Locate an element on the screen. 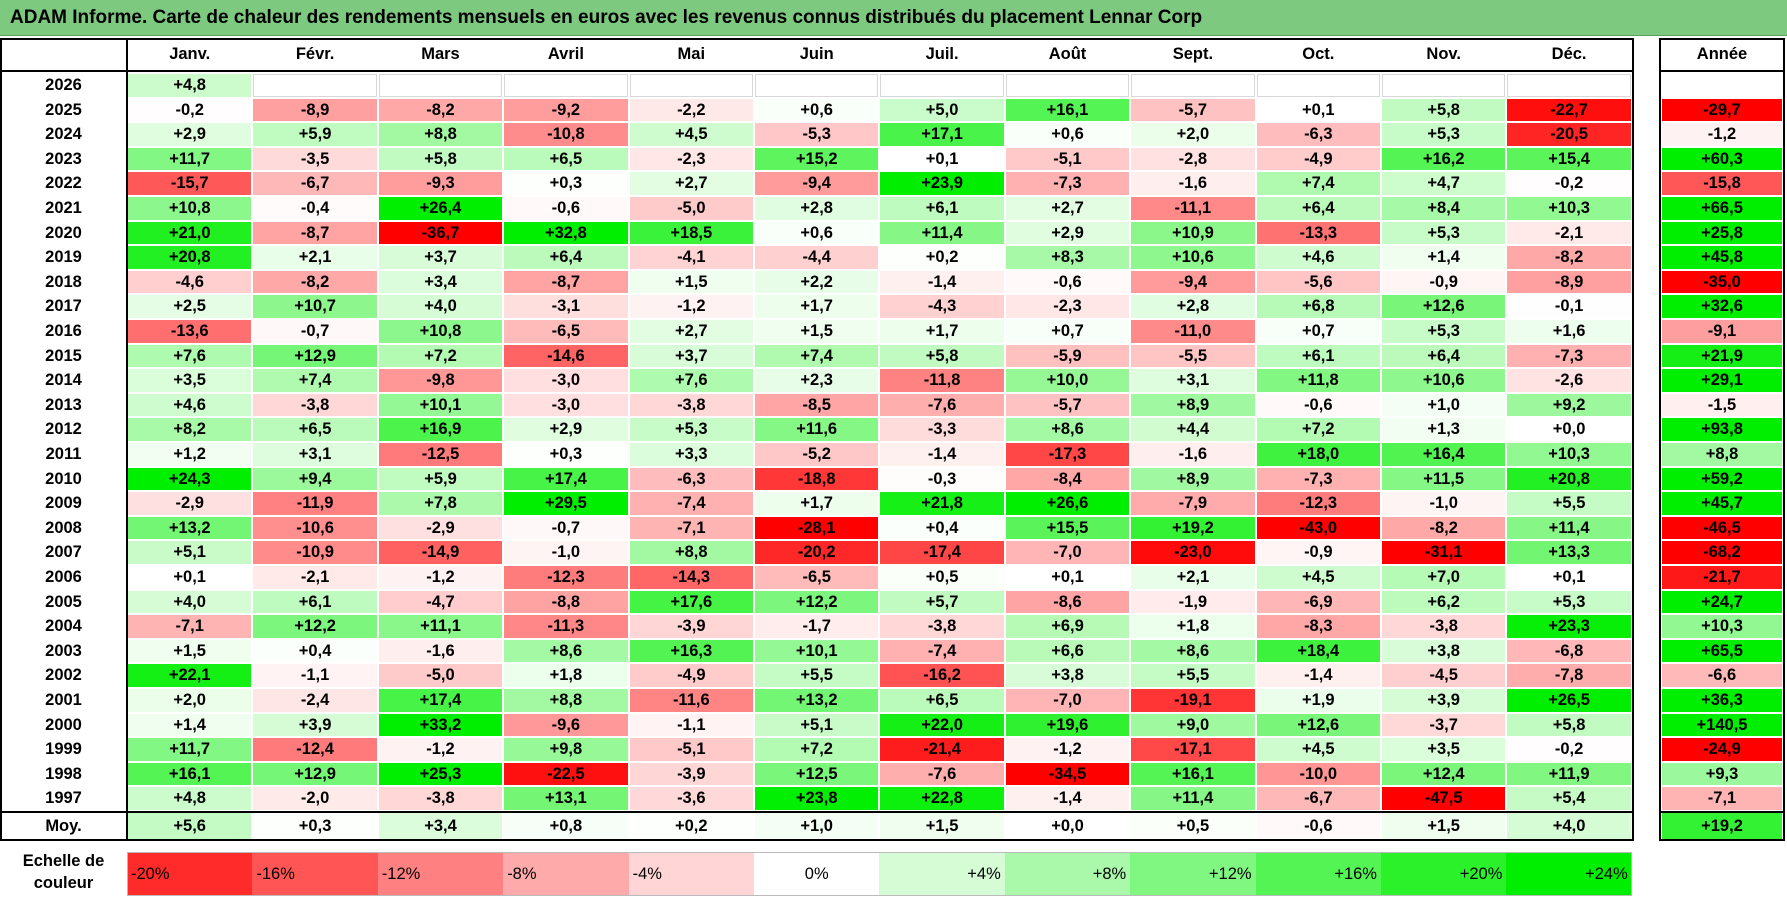 The width and height of the screenshot is (1787, 912). heatmap-cell: -8,5 is located at coordinates (817, 405).